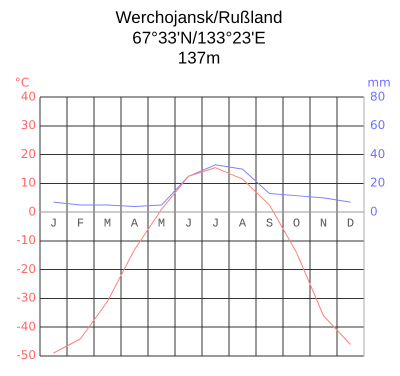 The height and width of the screenshot is (376, 400). What do you see at coordinates (199, 48) in the screenshot?
I see `chart-subtitle: 67°33'N/133°23'E 137m` at bounding box center [199, 48].